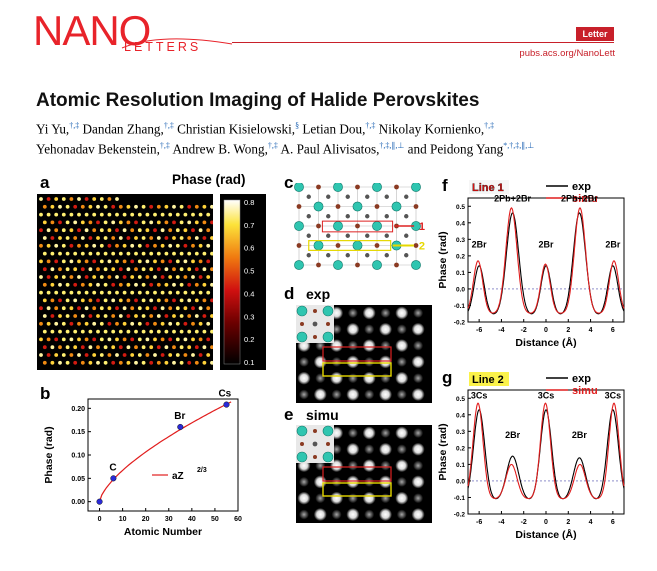 This screenshot has height=571, width=657. Describe the element at coordinates (546, 395) in the screenshot. I see `peak-annotation: 3Cs` at that location.